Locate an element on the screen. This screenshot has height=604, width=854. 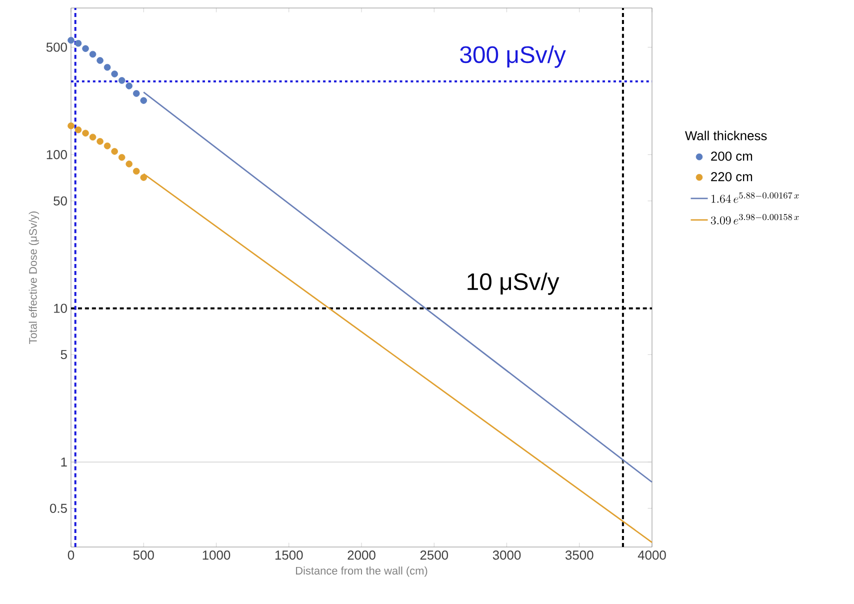
y-tick-label: 50 is located at coordinates (60, 201).